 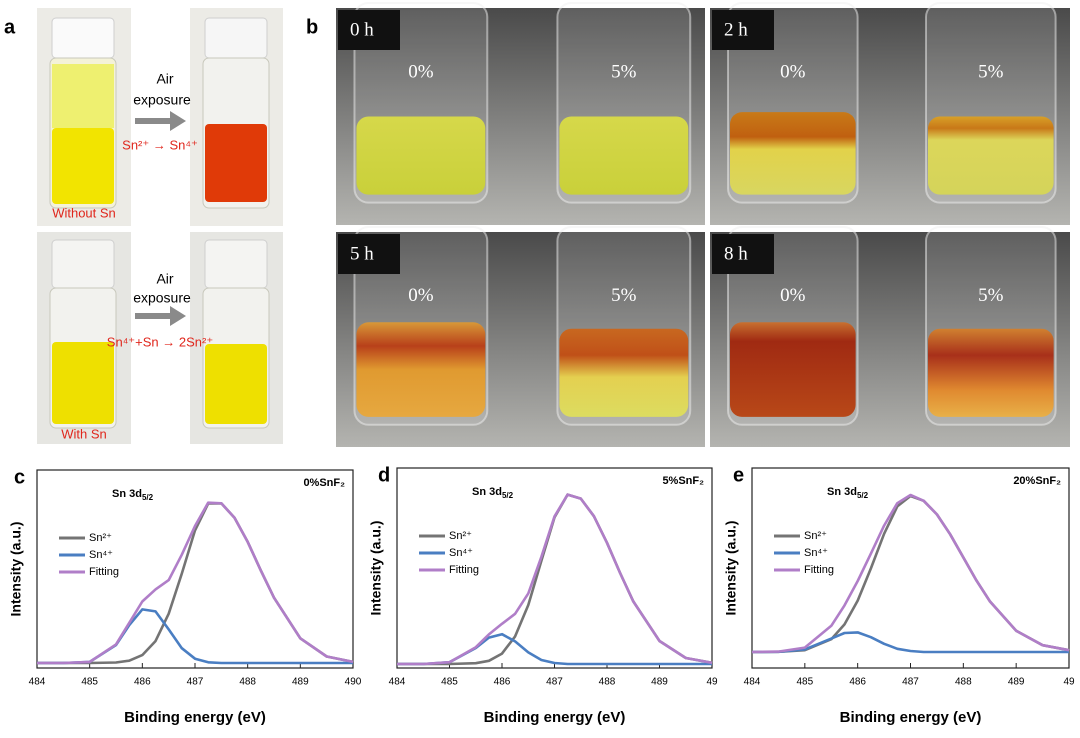 I want to click on panel-letter: b, so click(x=312, y=27).